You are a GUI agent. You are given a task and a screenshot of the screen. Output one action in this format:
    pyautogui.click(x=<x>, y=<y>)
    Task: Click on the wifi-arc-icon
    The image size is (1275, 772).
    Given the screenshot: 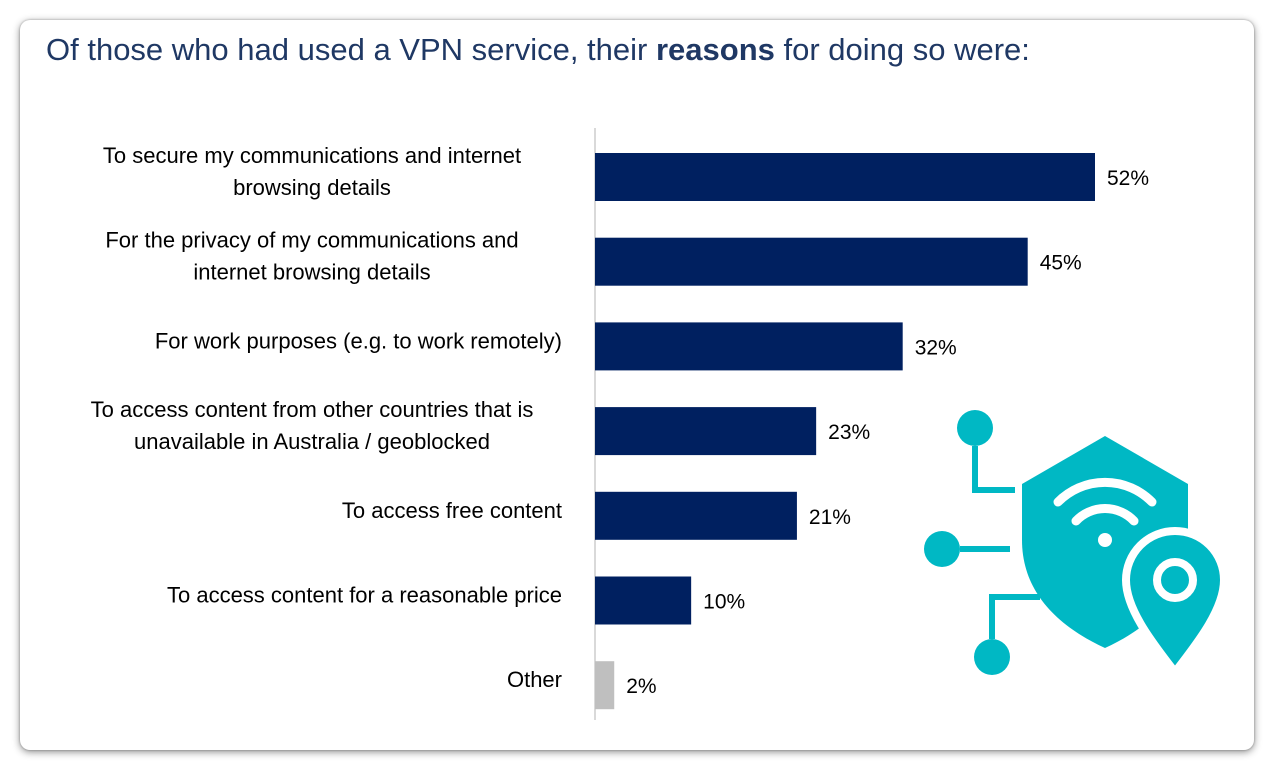 What is the action you would take?
    pyautogui.click(x=1105, y=515)
    